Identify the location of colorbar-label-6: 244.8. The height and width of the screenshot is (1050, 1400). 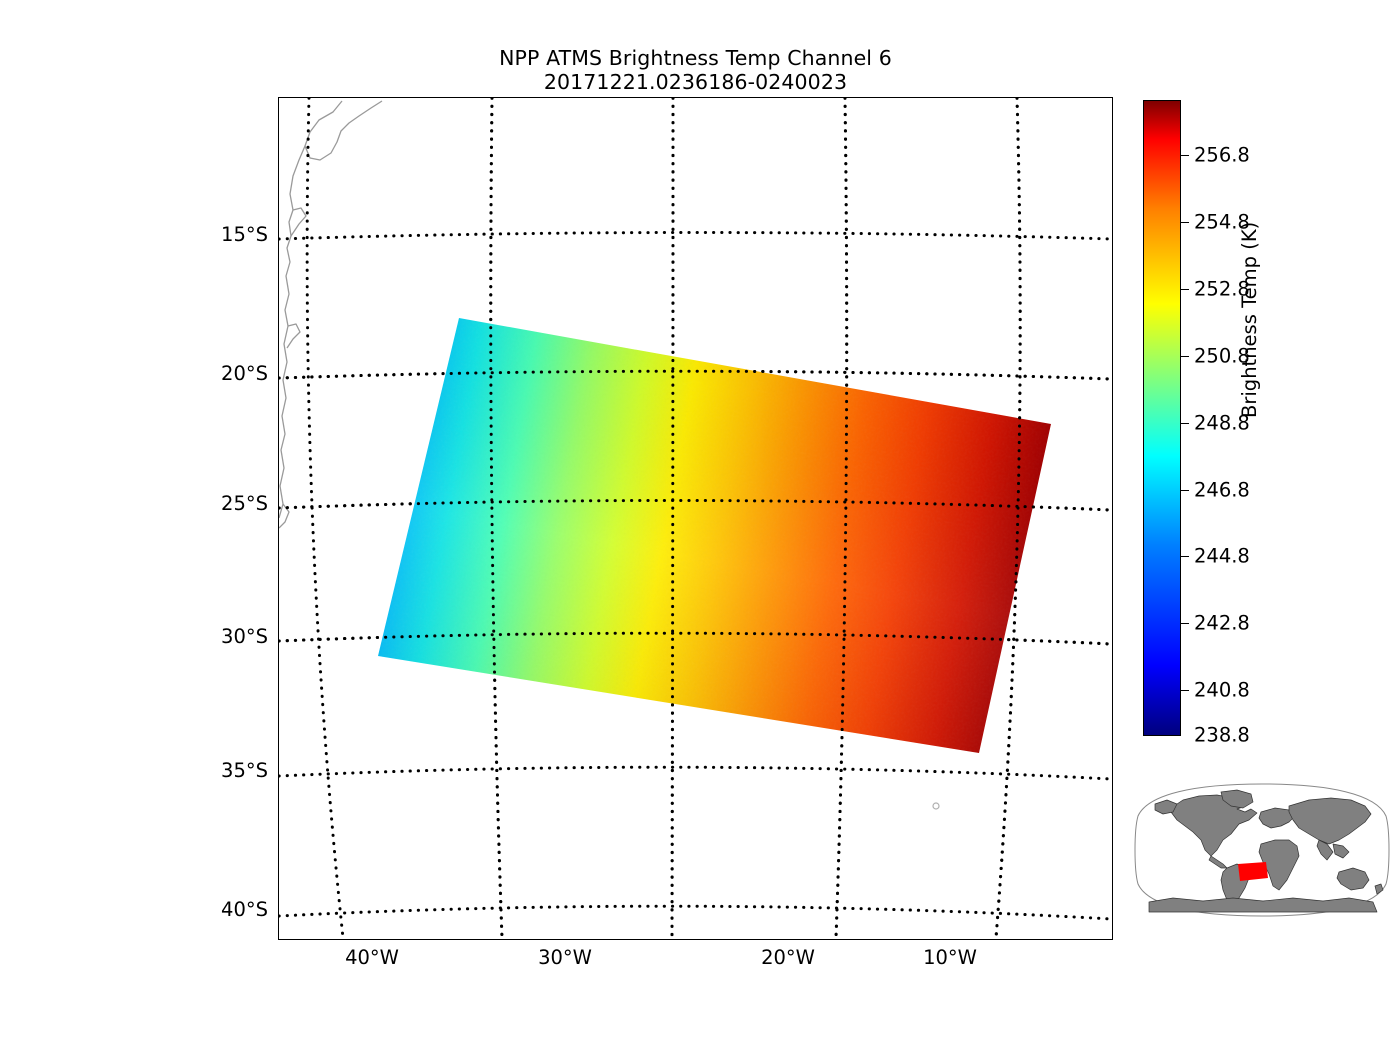
(1222, 556).